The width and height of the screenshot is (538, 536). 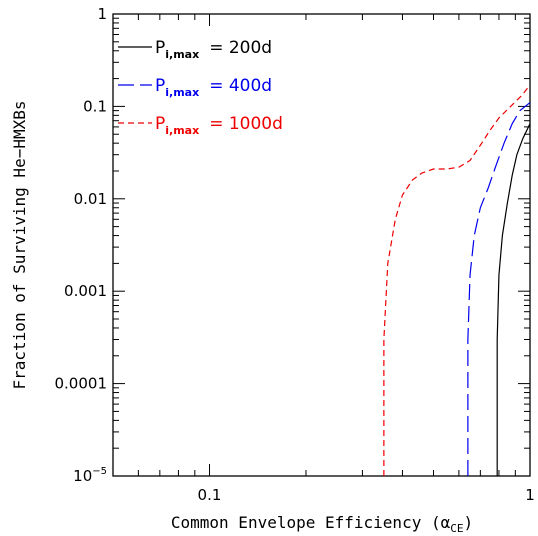 I want to click on y-tick-label: 0.01, so click(x=90, y=199).